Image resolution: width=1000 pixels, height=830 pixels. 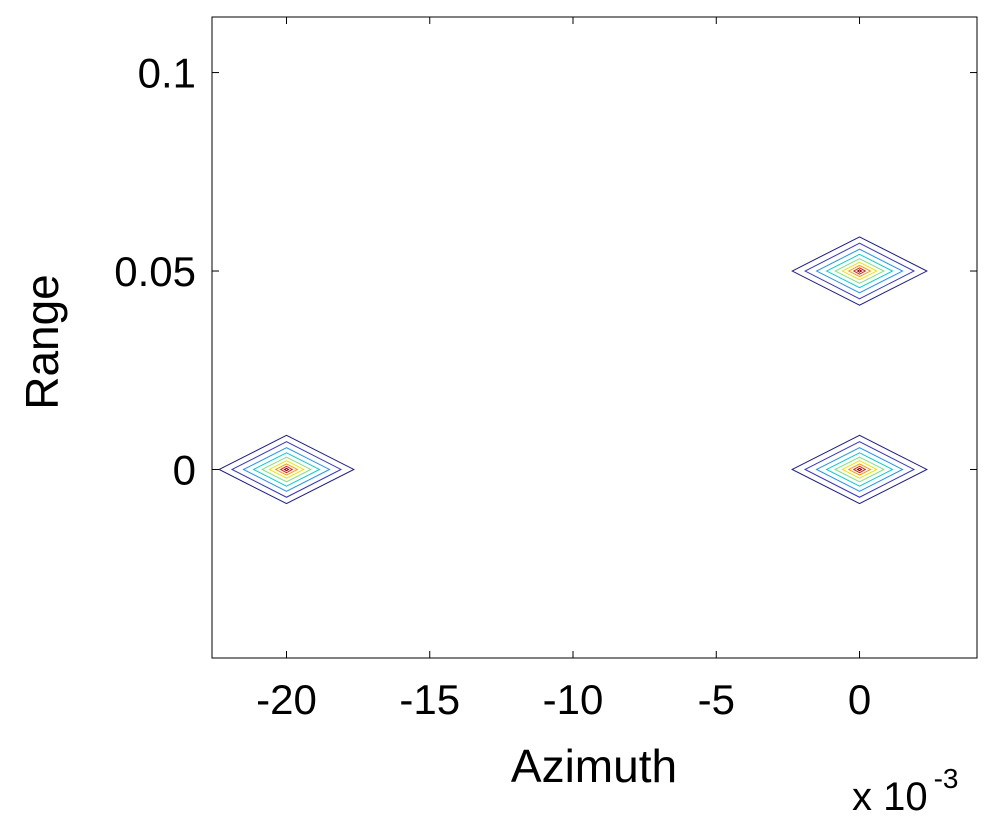 I want to click on y-tick-label: 0.1, so click(x=167, y=73).